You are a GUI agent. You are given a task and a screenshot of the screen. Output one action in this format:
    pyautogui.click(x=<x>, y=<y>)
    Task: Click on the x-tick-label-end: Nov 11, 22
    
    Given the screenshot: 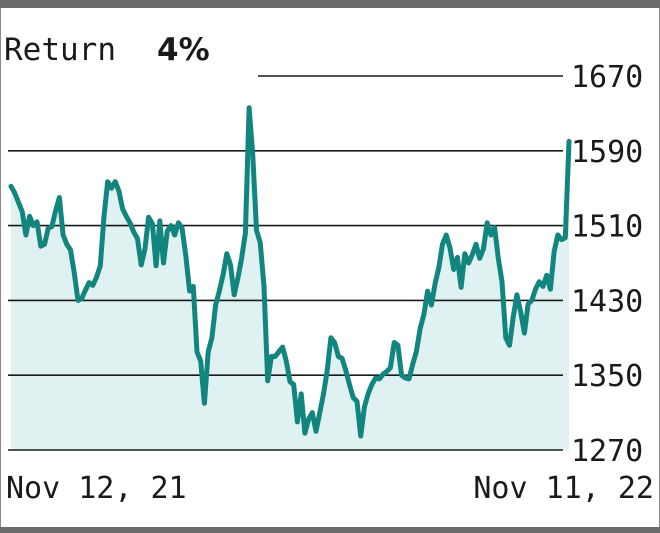 What is the action you would take?
    pyautogui.click(x=563, y=488)
    